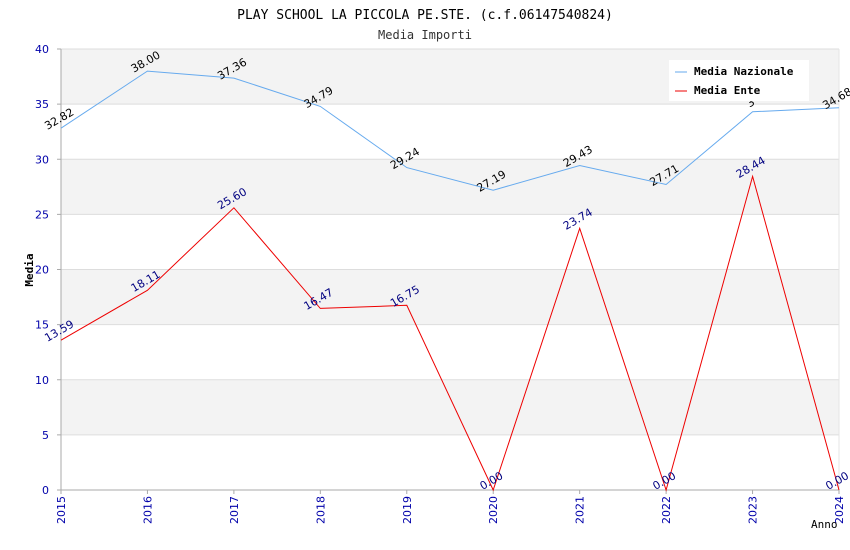 The image size is (850, 550). Describe the element at coordinates (42, 325) in the screenshot. I see `y-tick-label: 15` at that location.